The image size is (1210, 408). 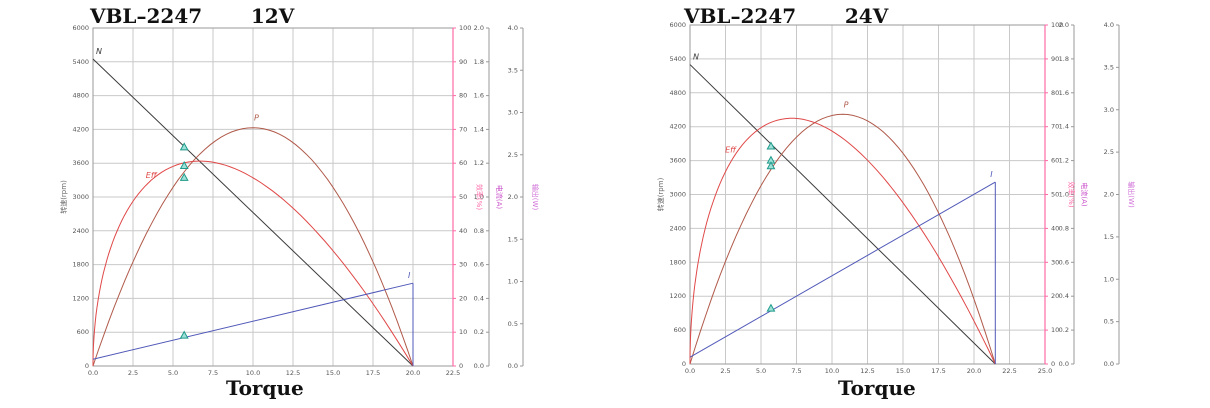 What do you see at coordinates (465, 28) in the screenshot?
I see `efficiency-tick-label: 100` at bounding box center [465, 28].